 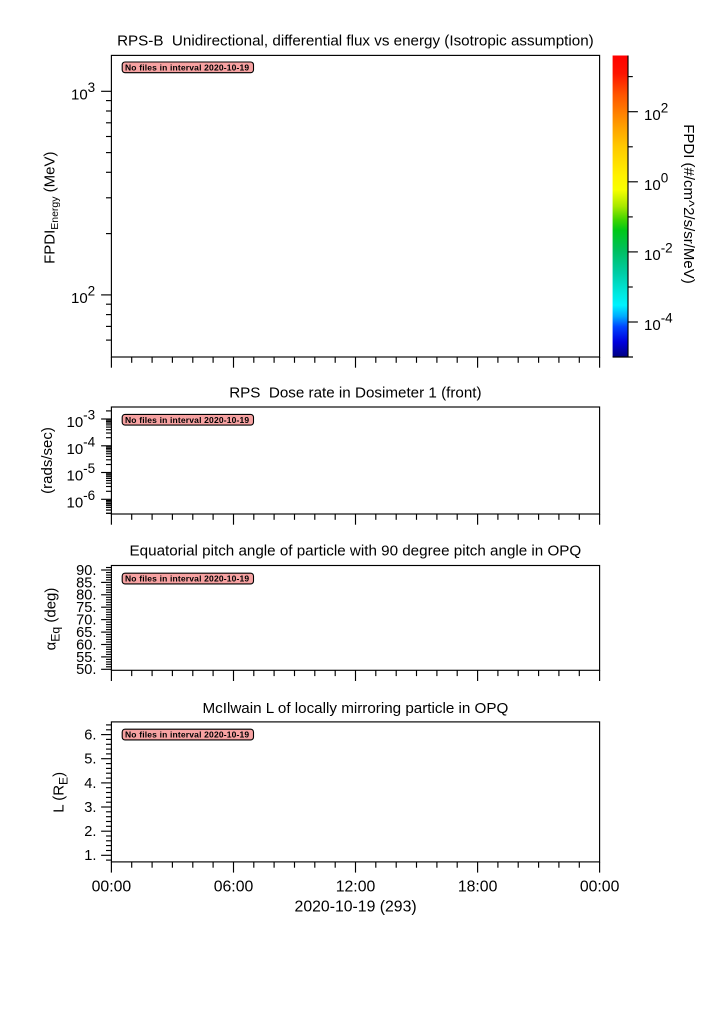 I want to click on svg-text: 85., so click(x=86, y=583).